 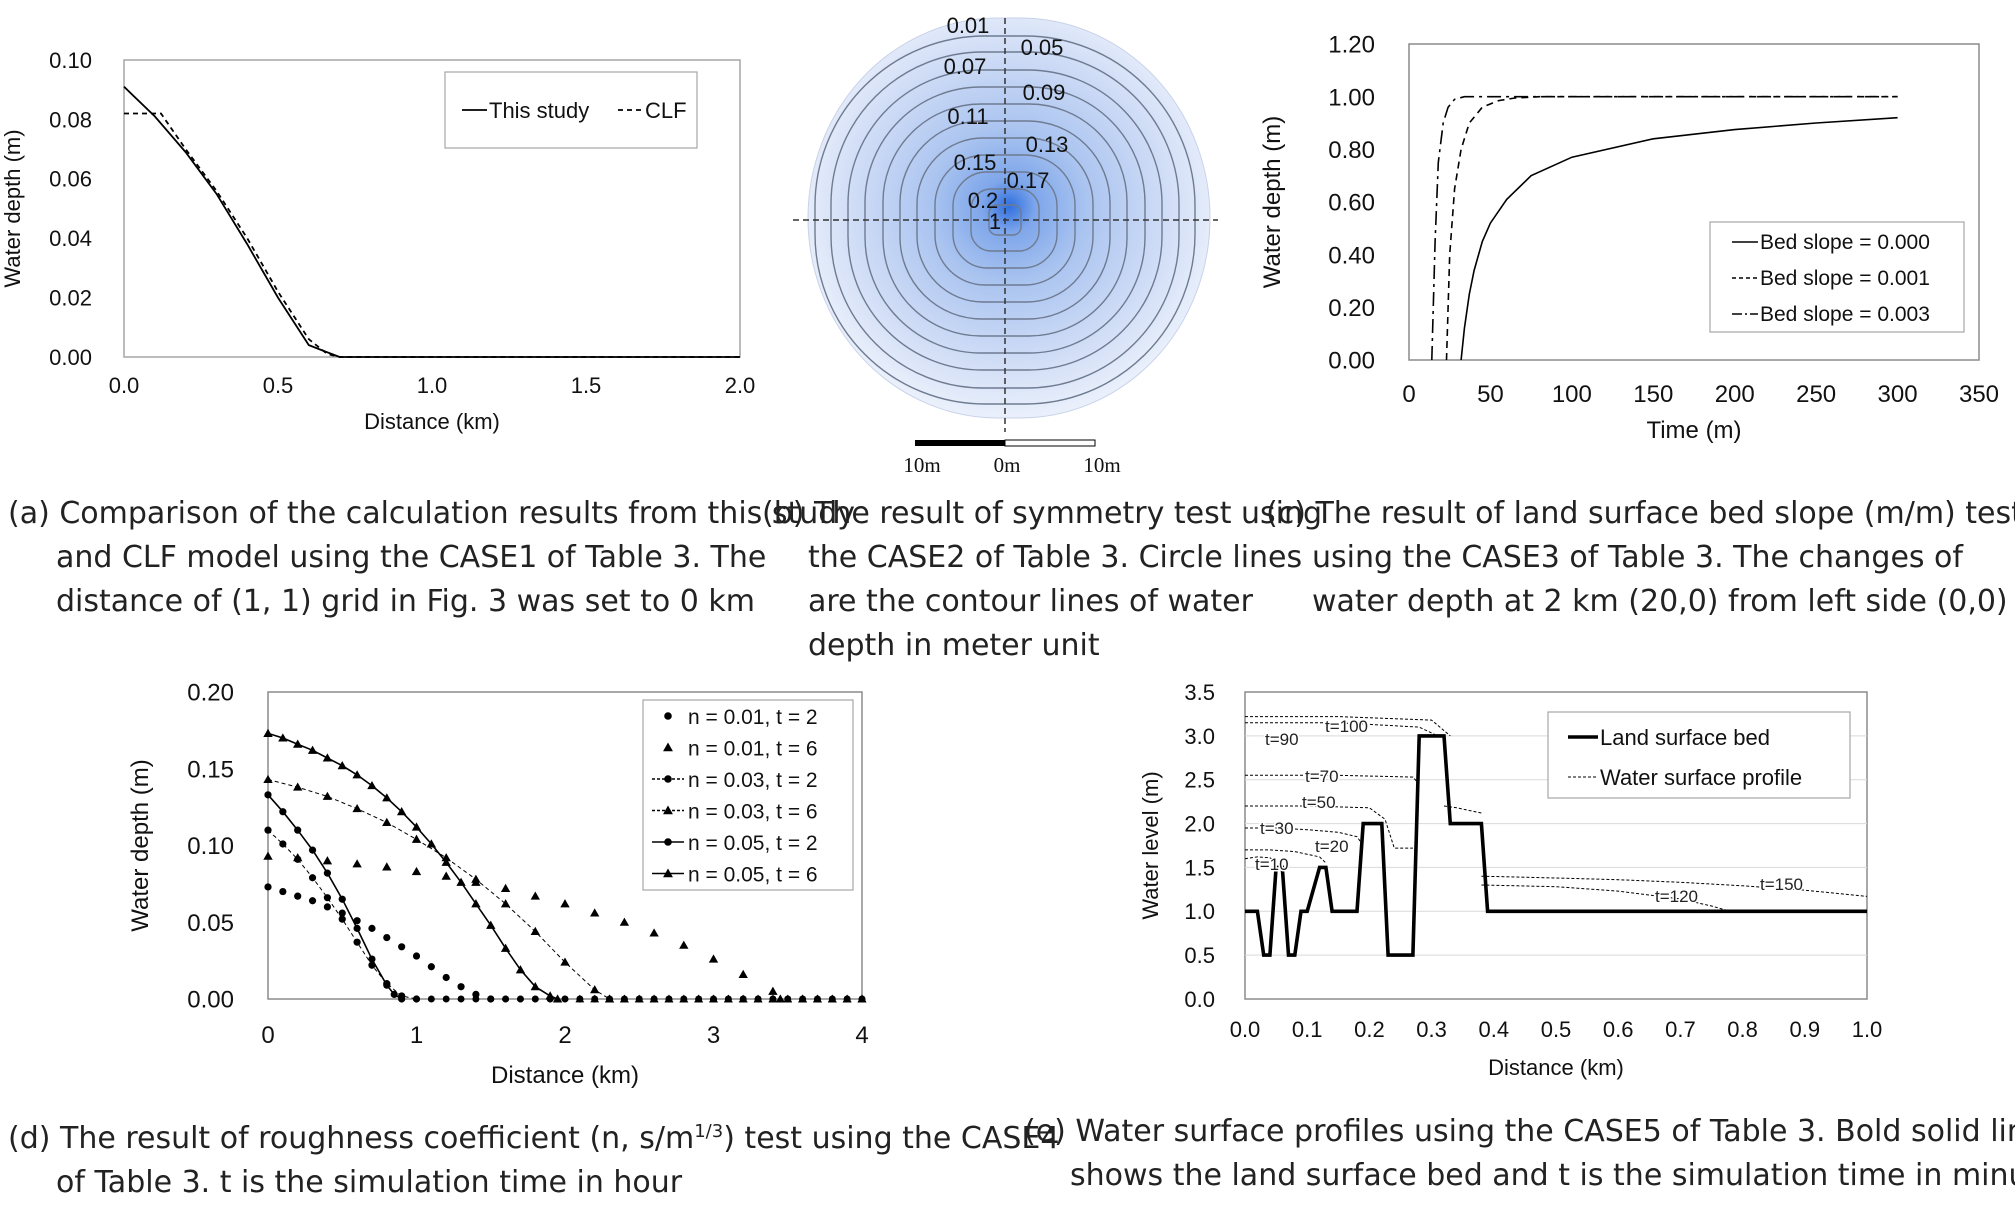 I want to click on scale-bar-label: 10m, so click(x=921, y=465).